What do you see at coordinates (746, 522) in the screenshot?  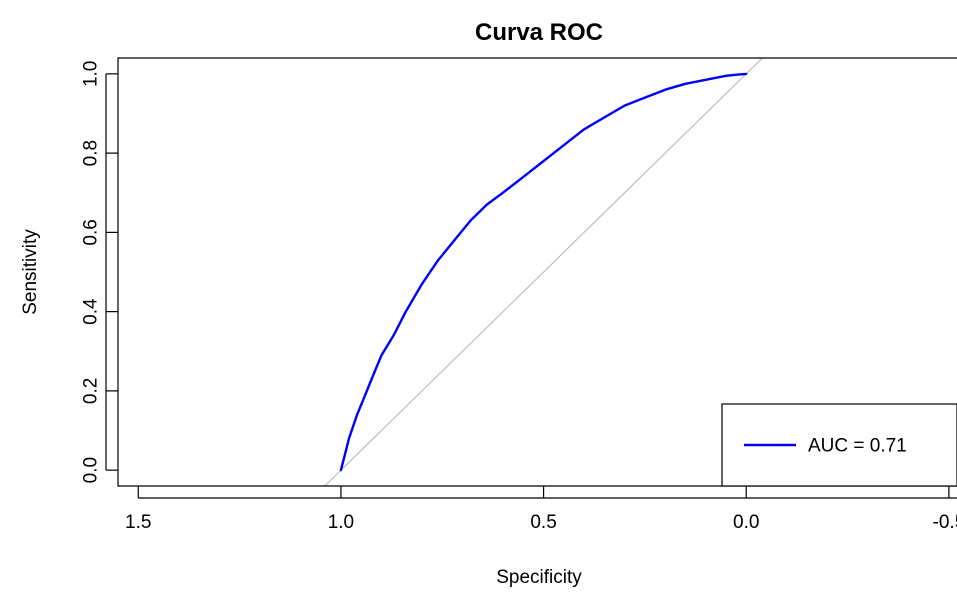 I see `x-tick-label: 0.0` at bounding box center [746, 522].